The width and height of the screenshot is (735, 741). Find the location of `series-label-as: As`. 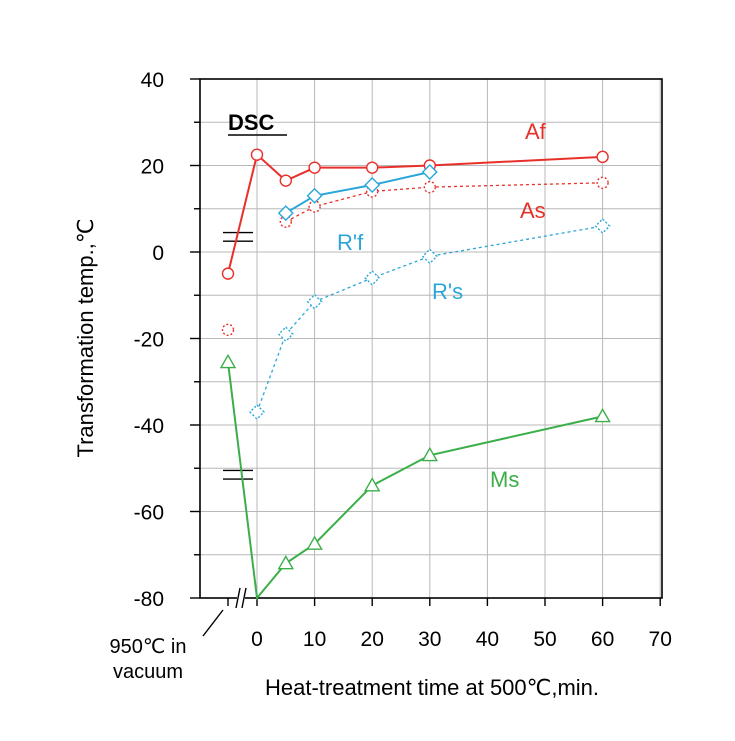

series-label-as: As is located at coordinates (533, 210).